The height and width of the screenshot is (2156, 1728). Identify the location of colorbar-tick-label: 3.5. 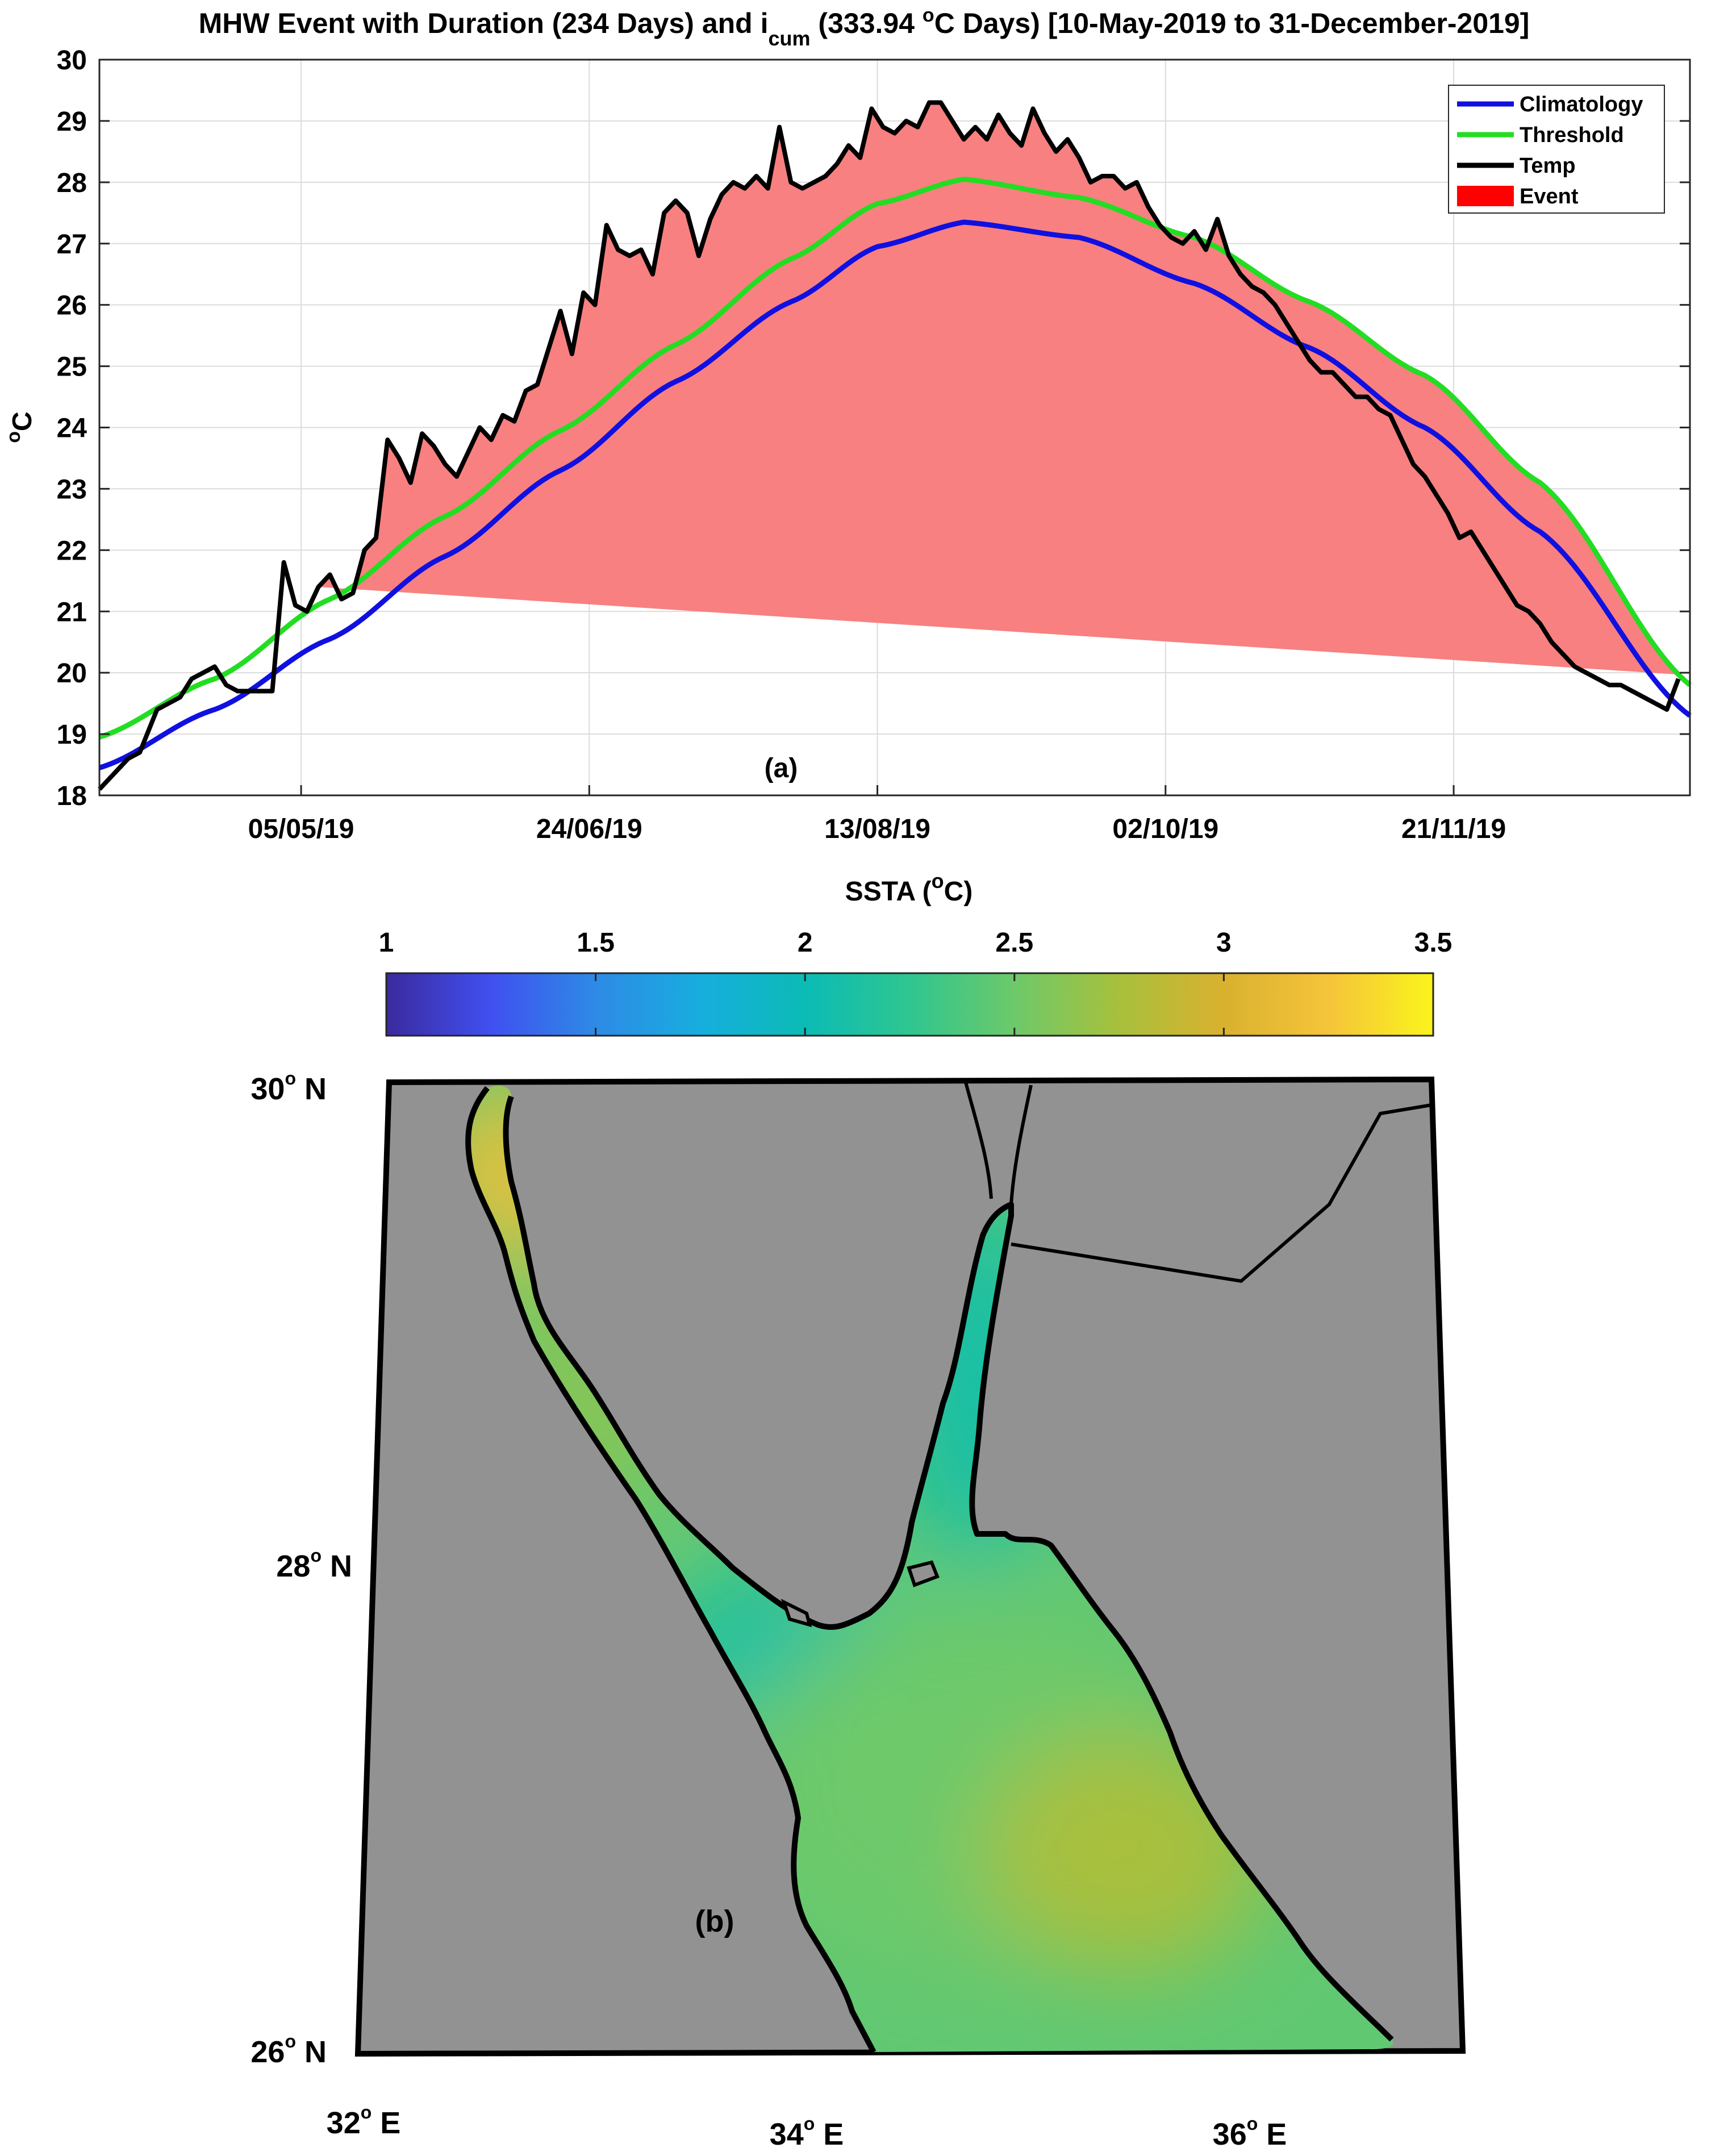
(1433, 943).